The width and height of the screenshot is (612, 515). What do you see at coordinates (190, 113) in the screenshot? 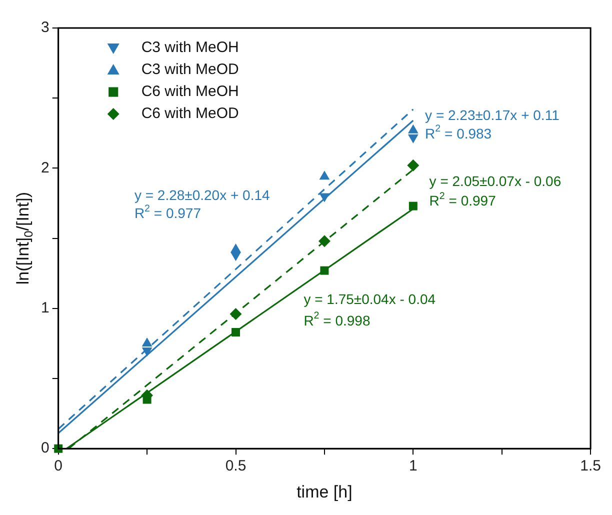
I see `legend-label: C6 with MeOD` at bounding box center [190, 113].